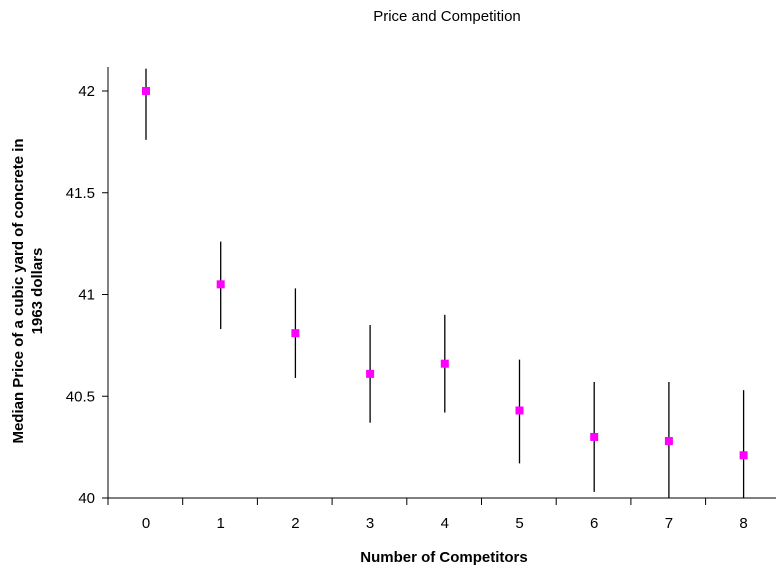  I want to click on x-tick-label: 6, so click(594, 523).